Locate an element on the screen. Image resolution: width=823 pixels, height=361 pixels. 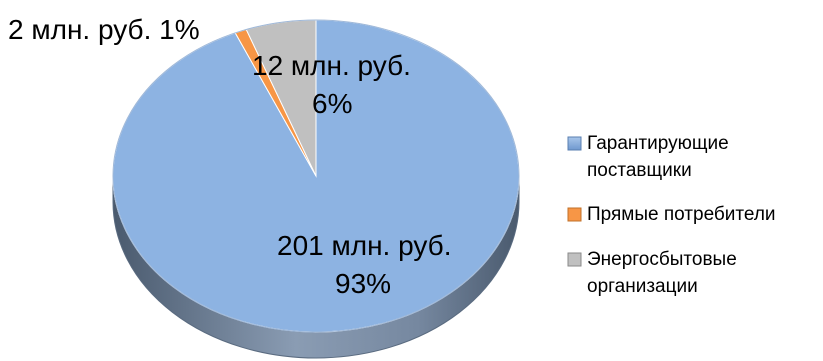
legend-label-guaranteeing-suppliers-line2: поставщики is located at coordinates (639, 170).